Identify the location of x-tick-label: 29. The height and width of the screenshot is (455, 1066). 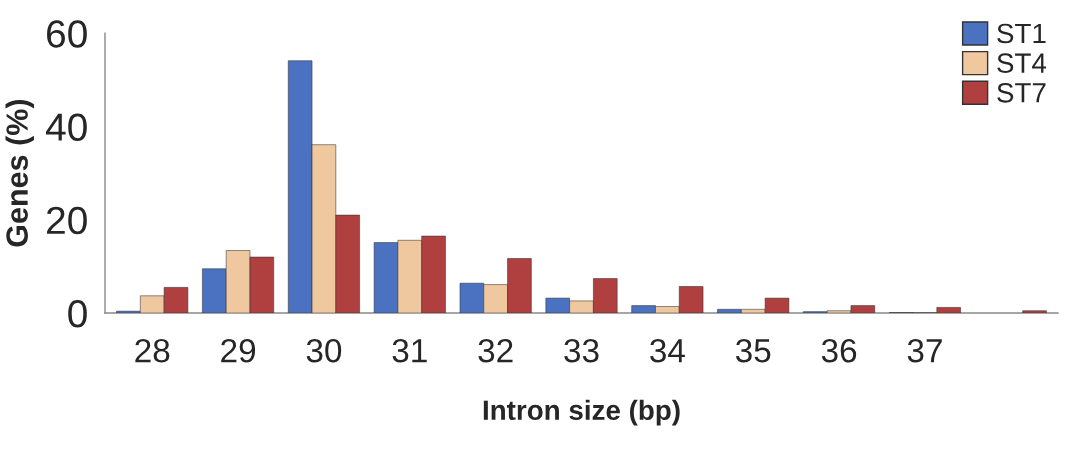
(238, 350).